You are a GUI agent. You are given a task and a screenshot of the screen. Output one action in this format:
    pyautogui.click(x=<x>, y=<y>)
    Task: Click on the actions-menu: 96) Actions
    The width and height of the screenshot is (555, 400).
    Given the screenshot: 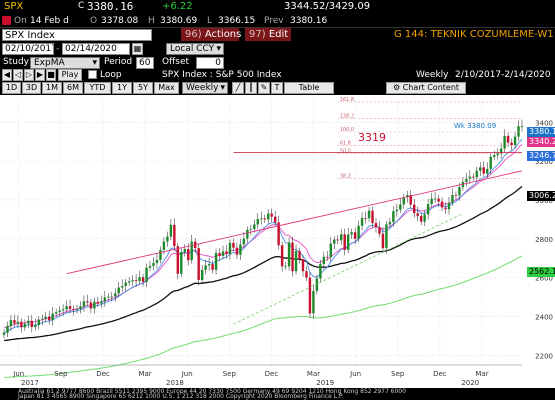 What is the action you would take?
    pyautogui.click(x=211, y=34)
    